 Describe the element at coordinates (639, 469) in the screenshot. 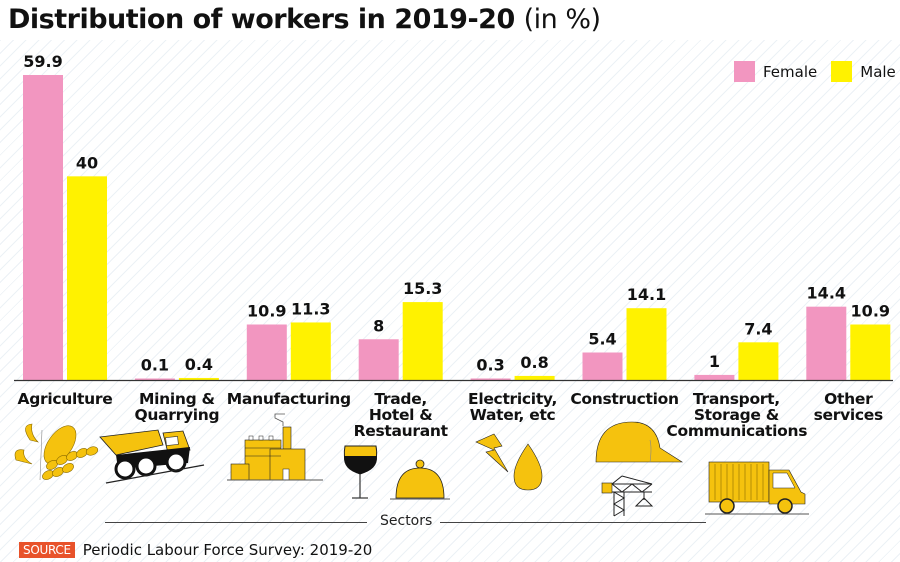

I see `hardhat-crane-icon` at that location.